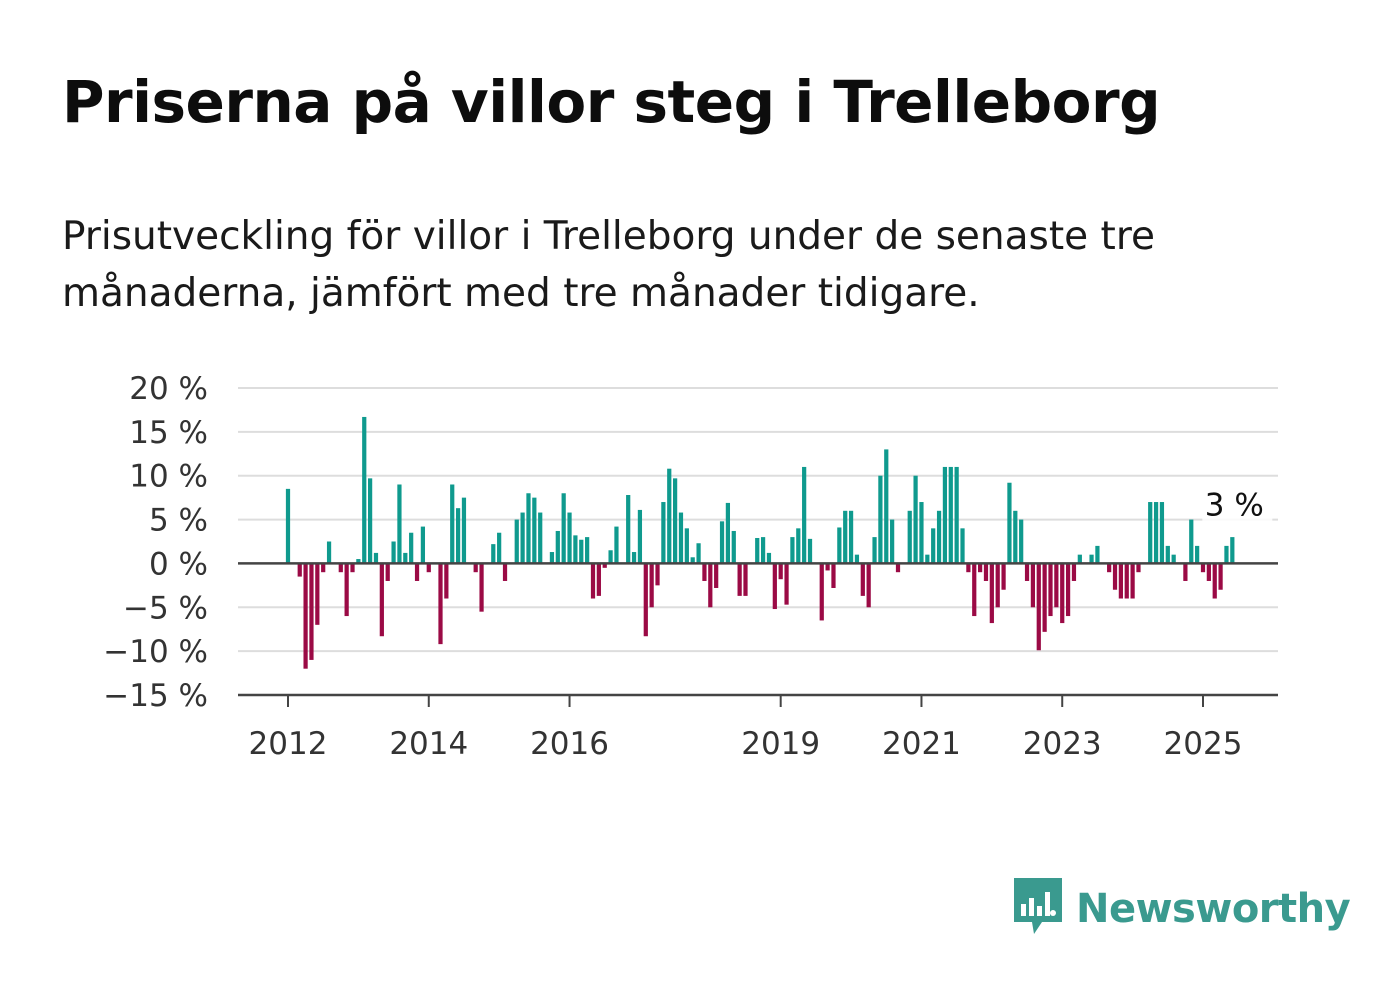 This screenshot has width=1382, height=999. I want to click on annotation-background, so click(1237, 506).